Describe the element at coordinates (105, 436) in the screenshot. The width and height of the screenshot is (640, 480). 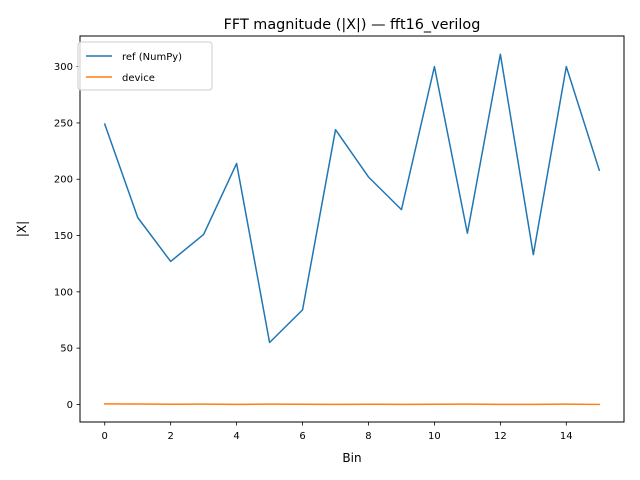
I see `x-tick-label: 0` at that location.